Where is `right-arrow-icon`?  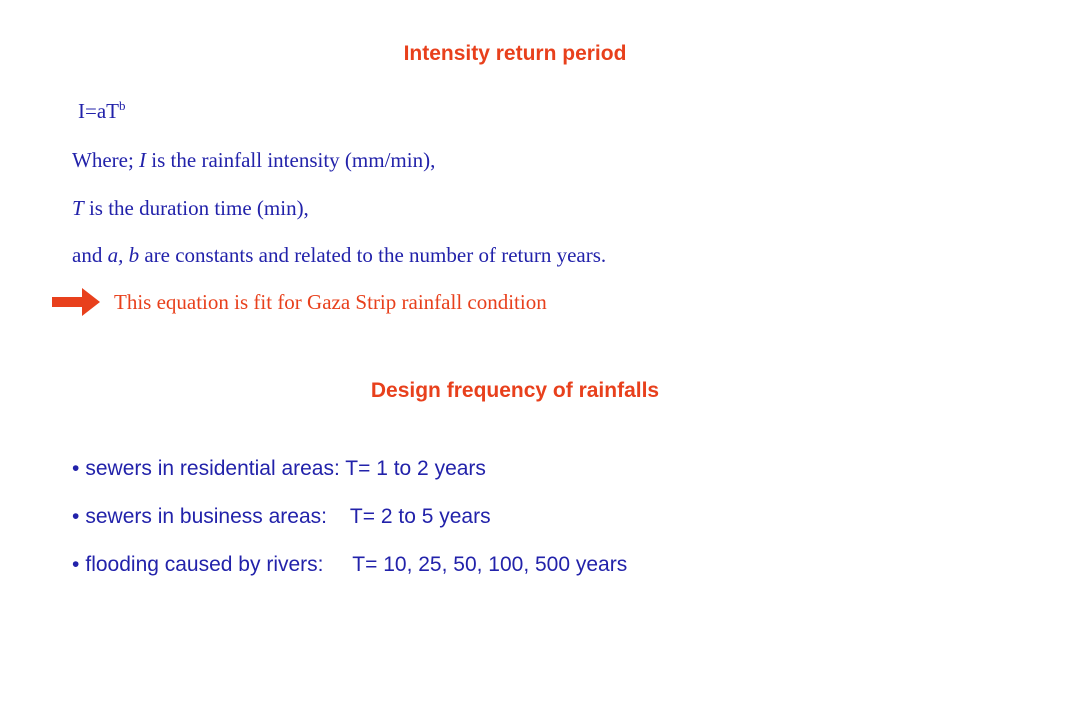 right-arrow-icon is located at coordinates (77, 302).